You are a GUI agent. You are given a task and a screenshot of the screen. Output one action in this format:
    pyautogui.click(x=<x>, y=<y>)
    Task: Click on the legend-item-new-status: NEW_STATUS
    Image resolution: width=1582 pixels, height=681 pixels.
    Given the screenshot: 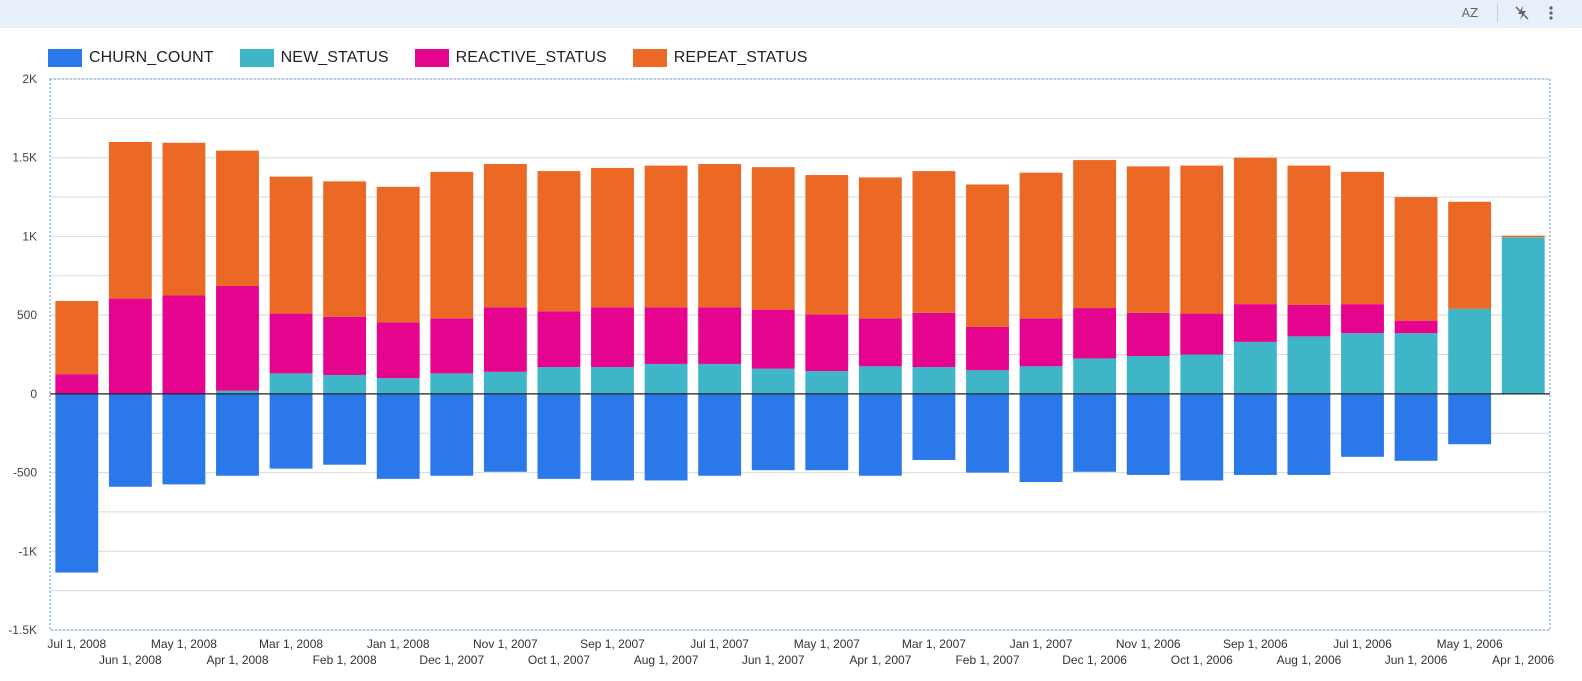 What is the action you would take?
    pyautogui.click(x=314, y=58)
    